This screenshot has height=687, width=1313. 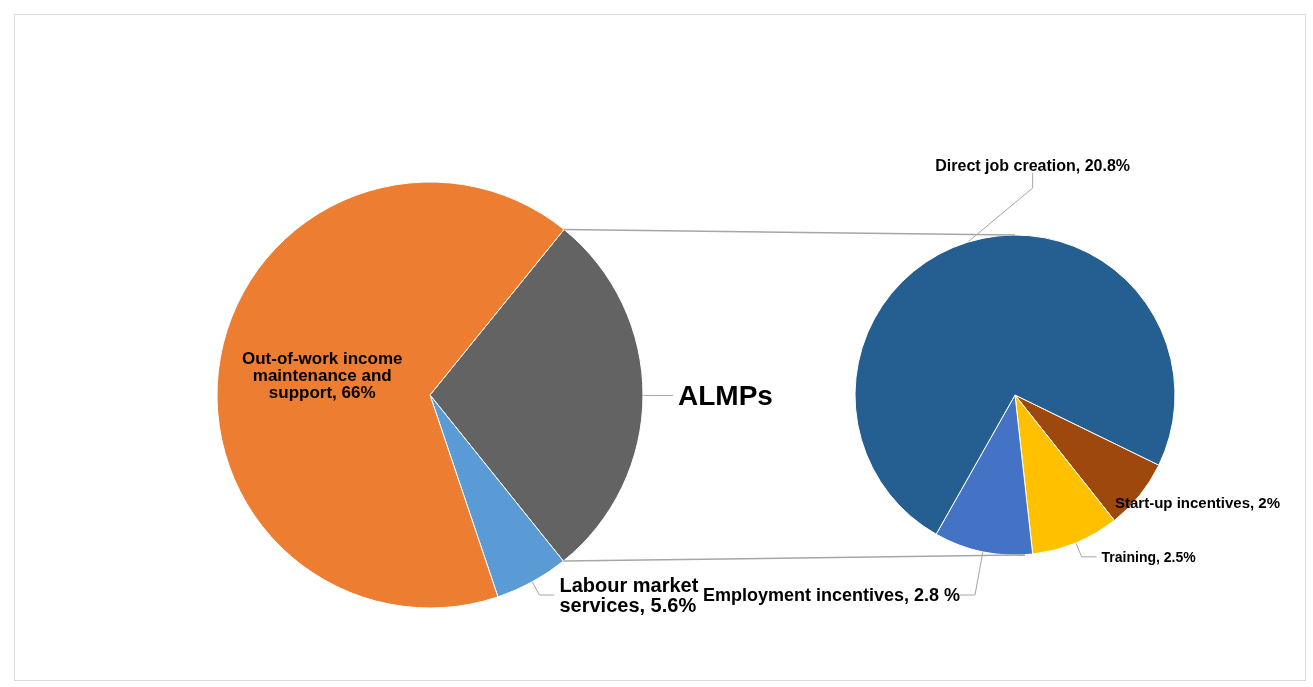 What do you see at coordinates (322, 376) in the screenshot?
I see `slice-label: Out-of-work income maintenance and support, 66%` at bounding box center [322, 376].